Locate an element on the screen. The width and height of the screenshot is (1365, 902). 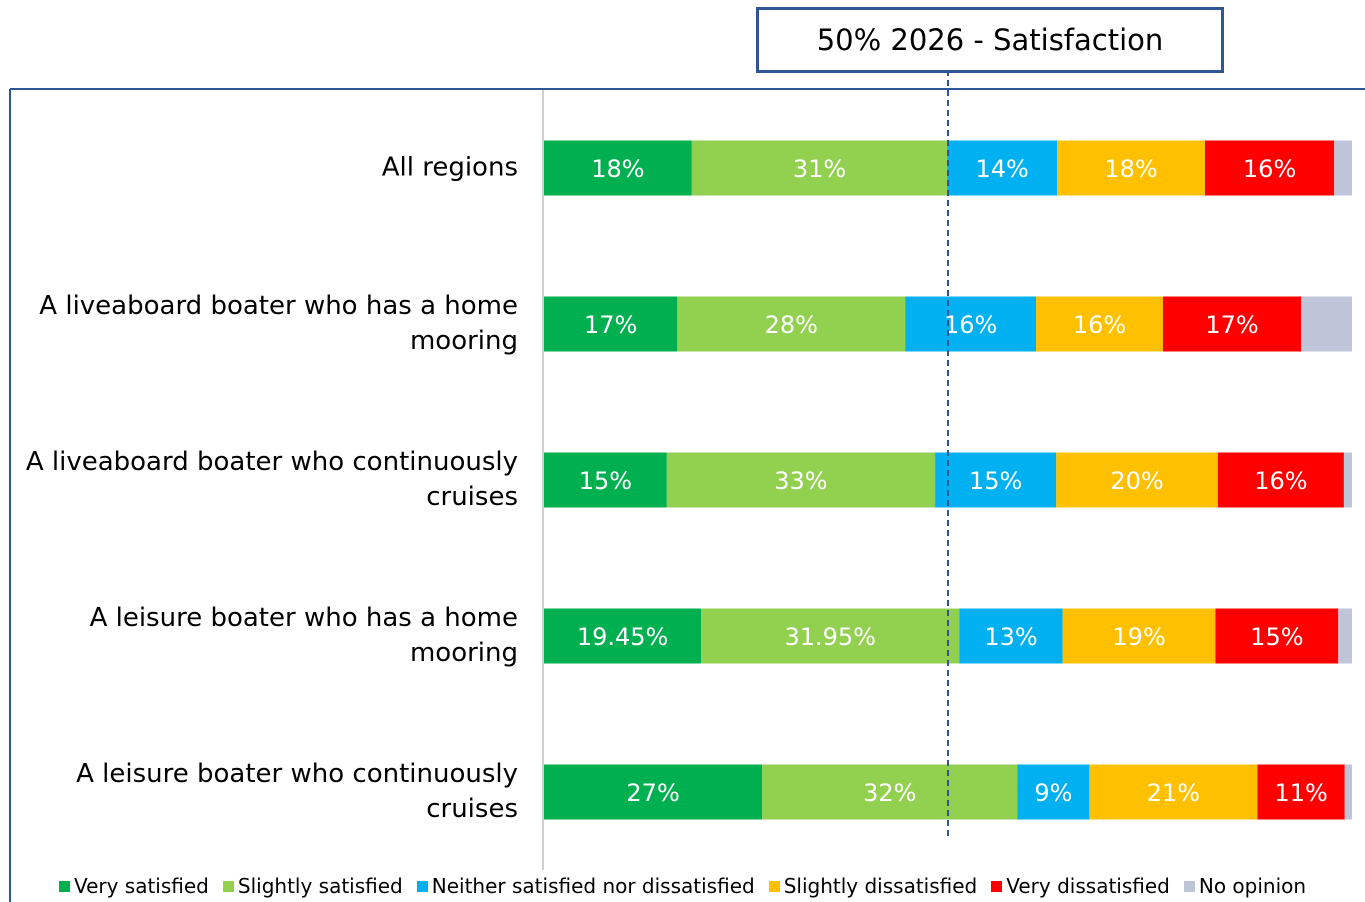
data-label: 31.95% is located at coordinates (830, 637).